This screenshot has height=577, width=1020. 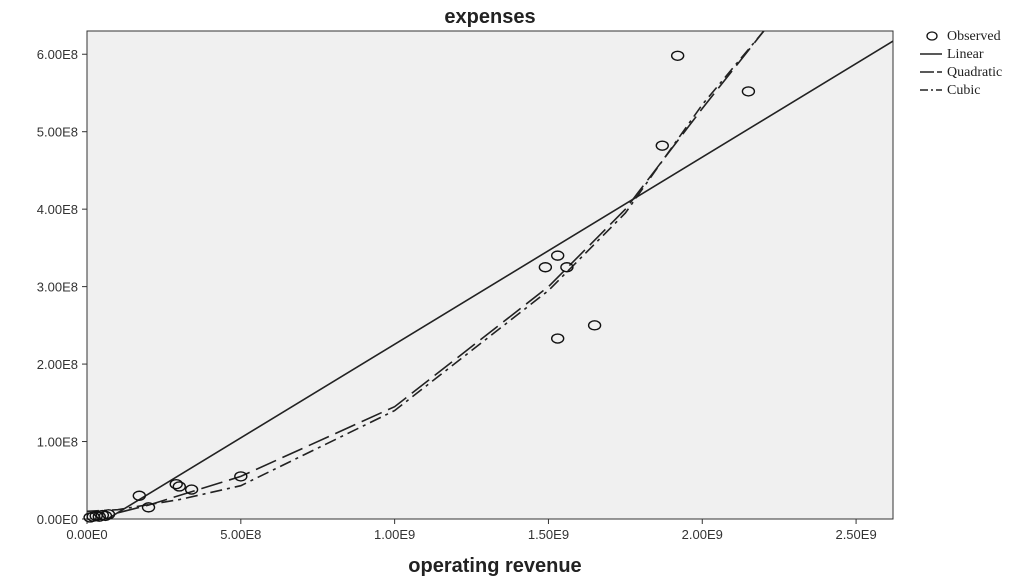 What do you see at coordinates (961, 63) in the screenshot?
I see `legend: Observed Linear Quadratic Cubic` at bounding box center [961, 63].